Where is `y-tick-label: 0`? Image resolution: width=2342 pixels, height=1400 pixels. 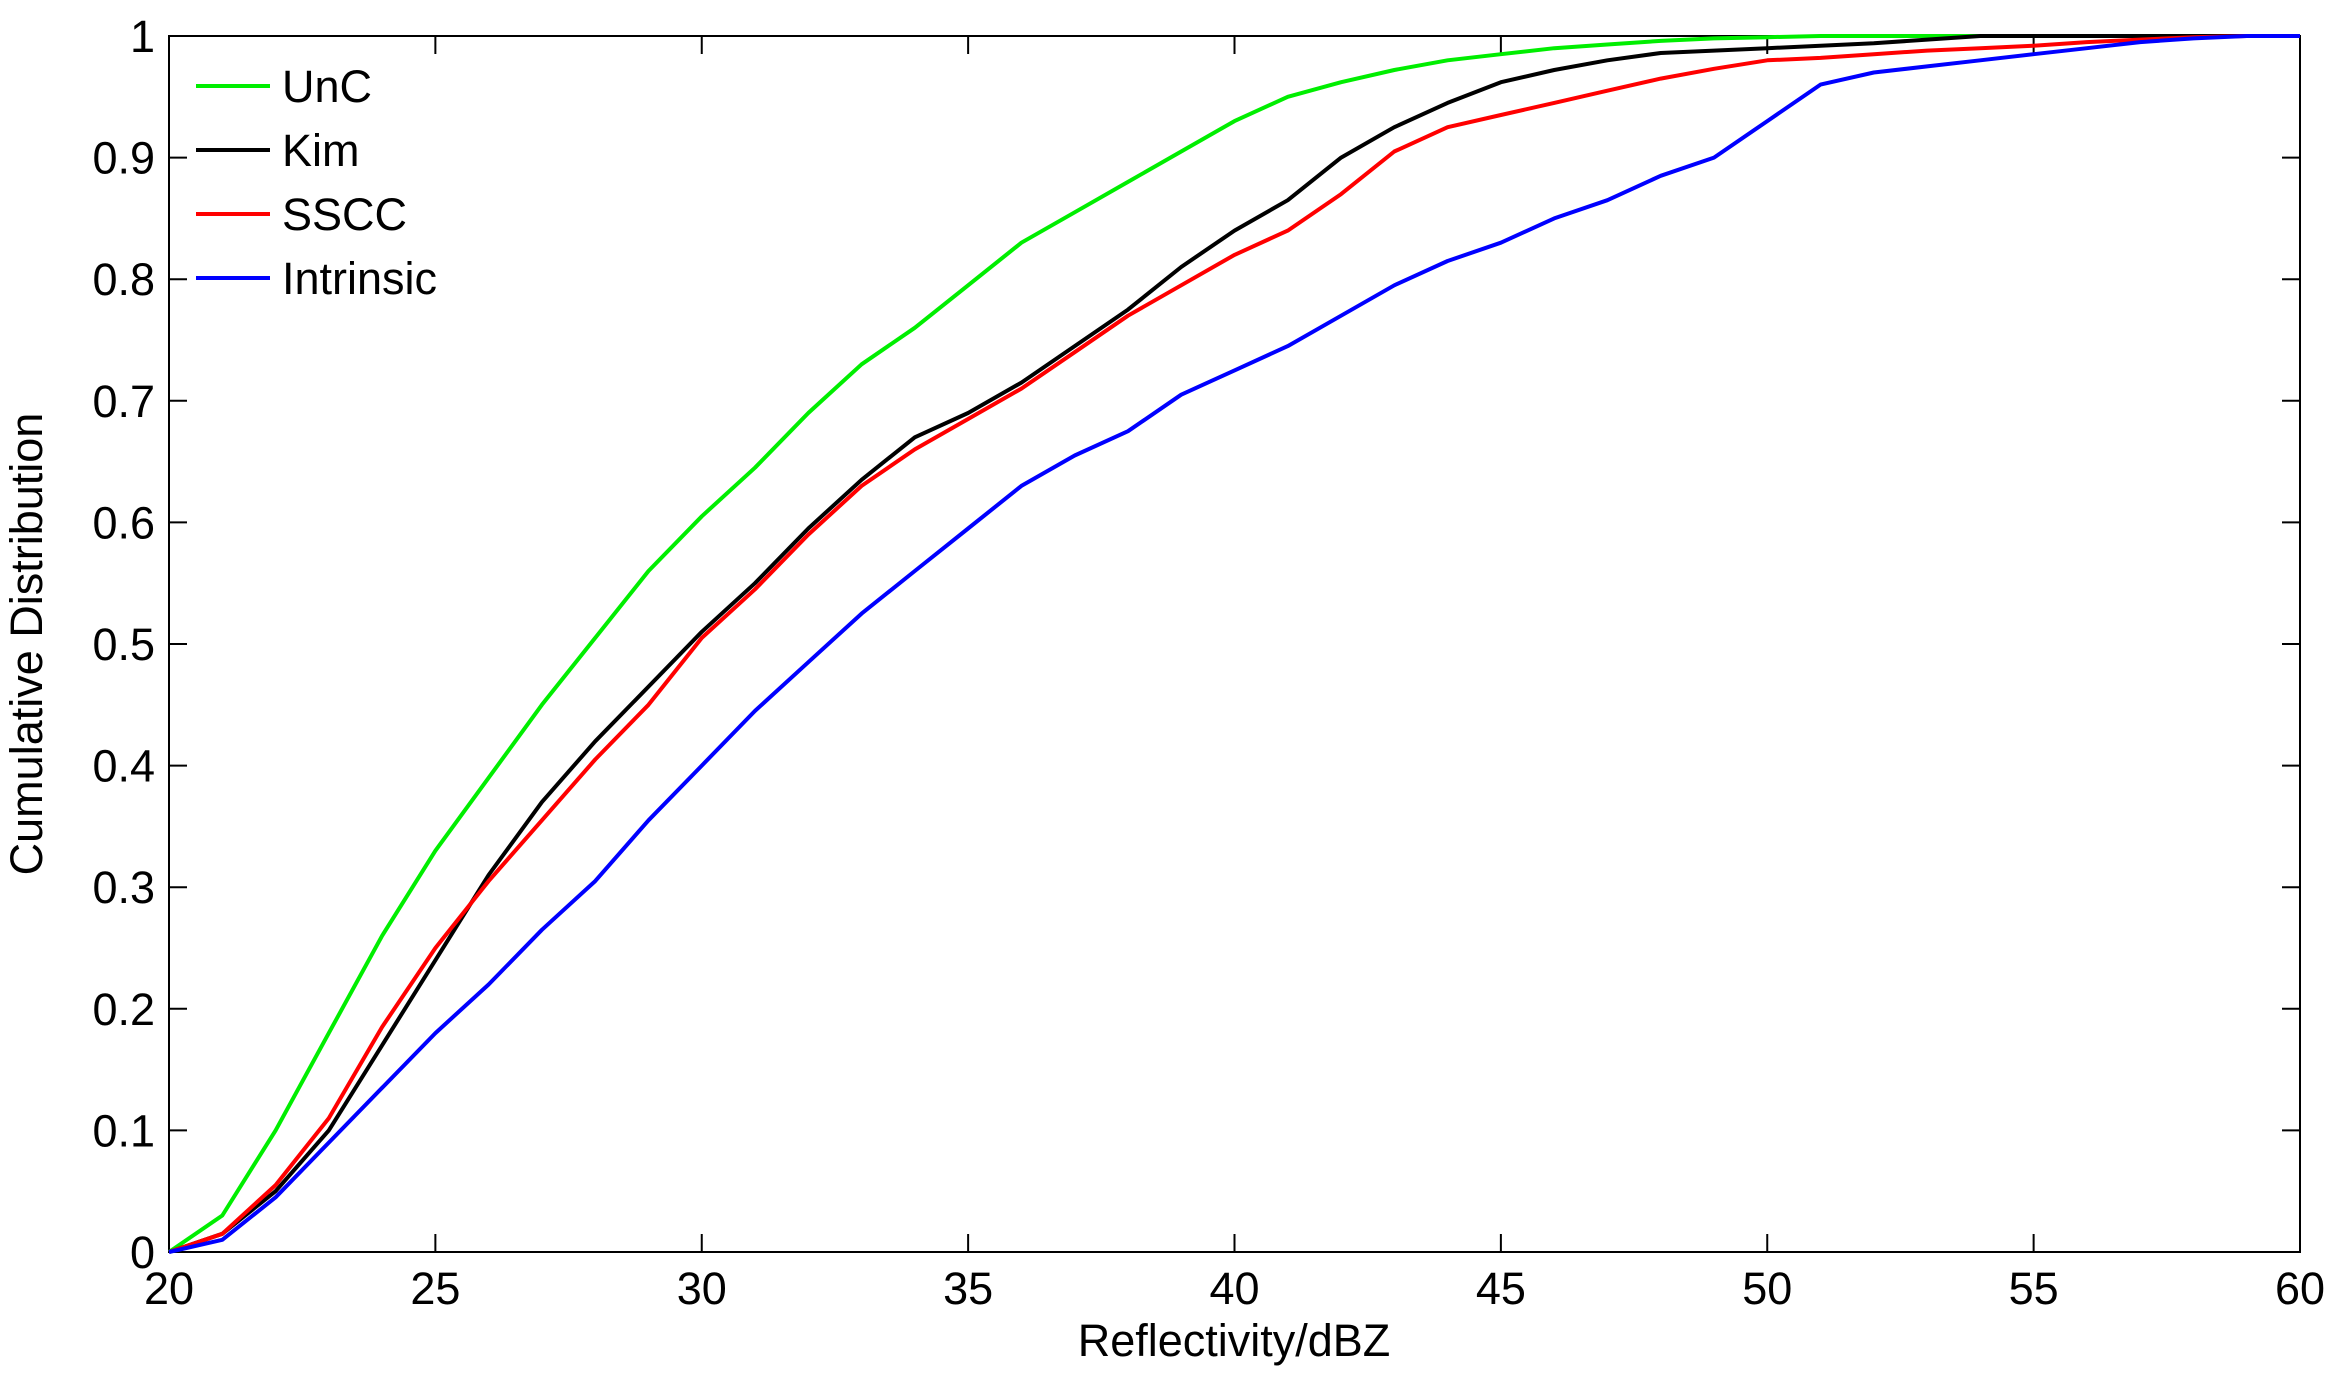
y-tick-label: 0 is located at coordinates (142, 1252).